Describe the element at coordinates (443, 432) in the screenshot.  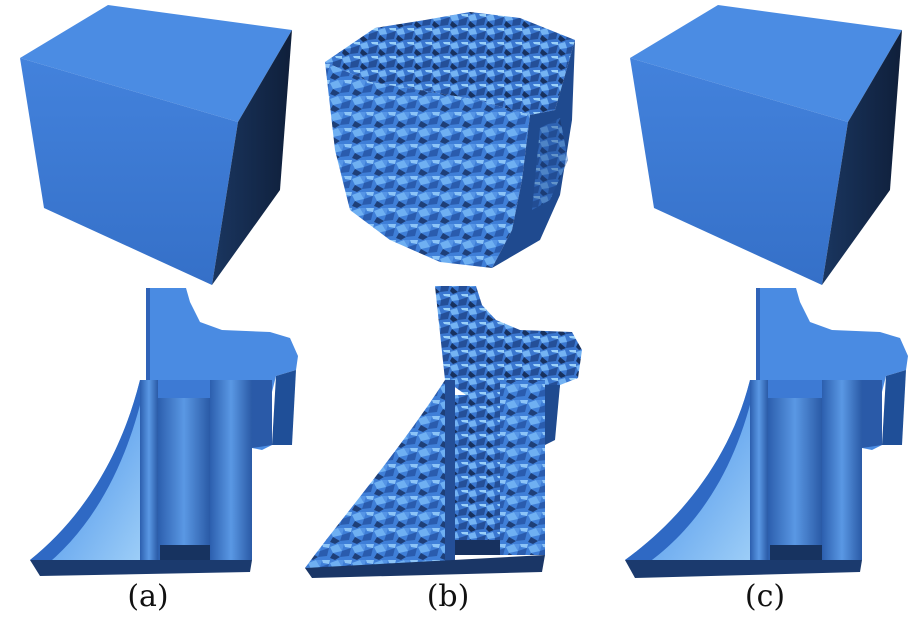
I see `part-noisy` at that location.